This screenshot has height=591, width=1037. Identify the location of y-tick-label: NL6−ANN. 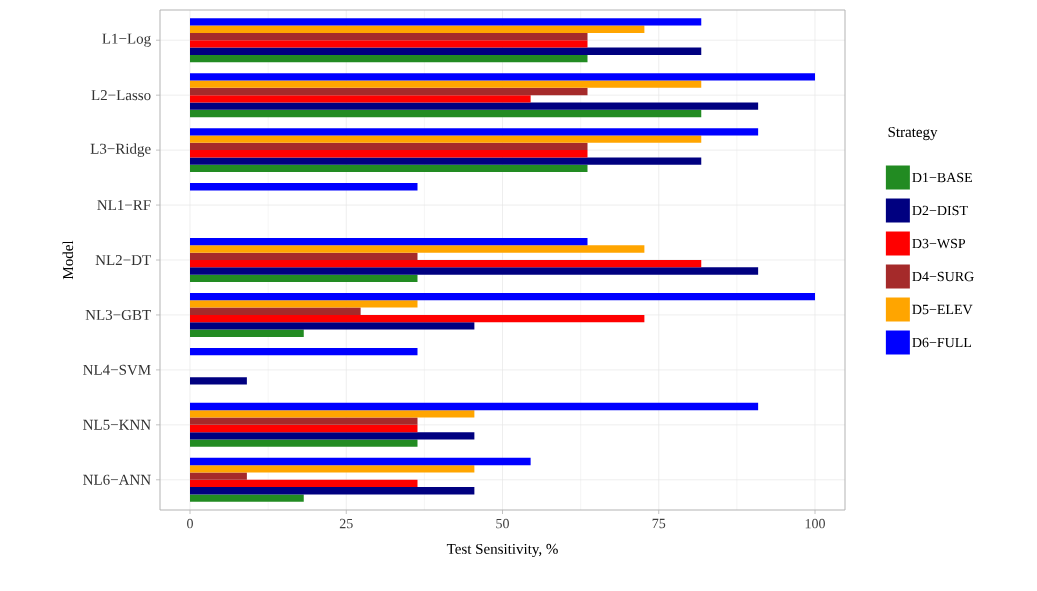
(117, 479).